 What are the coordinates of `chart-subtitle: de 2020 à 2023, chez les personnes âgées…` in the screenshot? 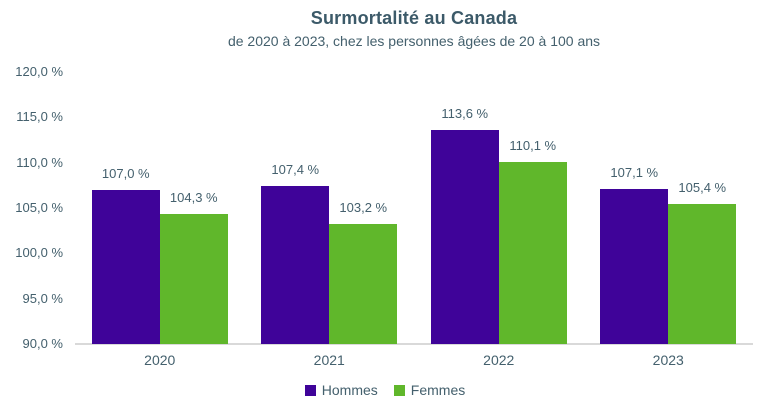 It's located at (414, 41).